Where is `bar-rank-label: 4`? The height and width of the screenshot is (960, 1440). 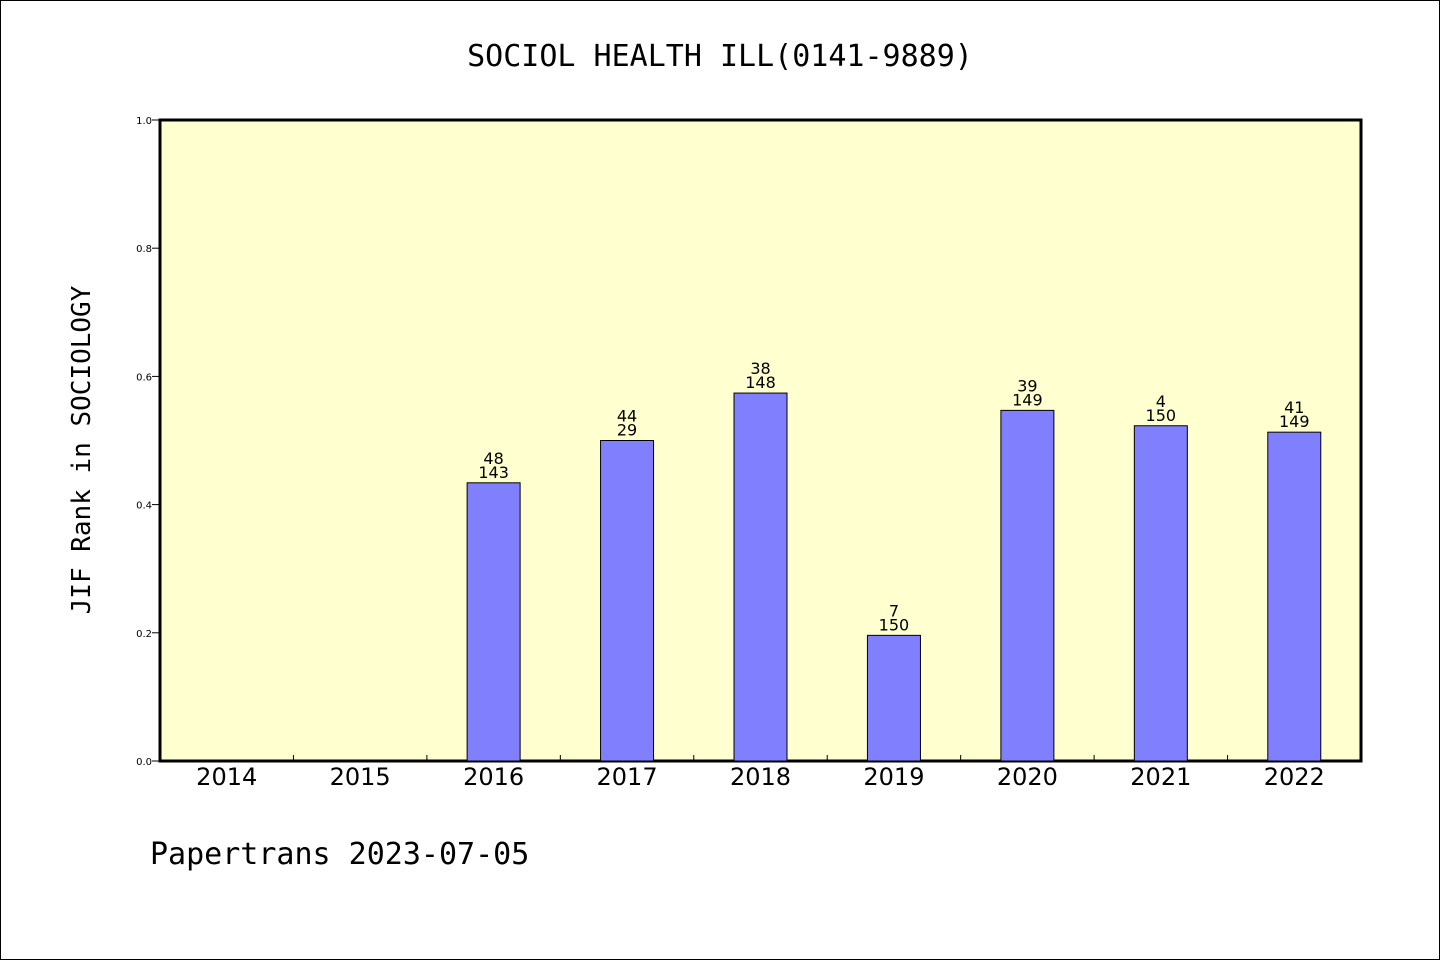 bar-rank-label: 4 is located at coordinates (1161, 401).